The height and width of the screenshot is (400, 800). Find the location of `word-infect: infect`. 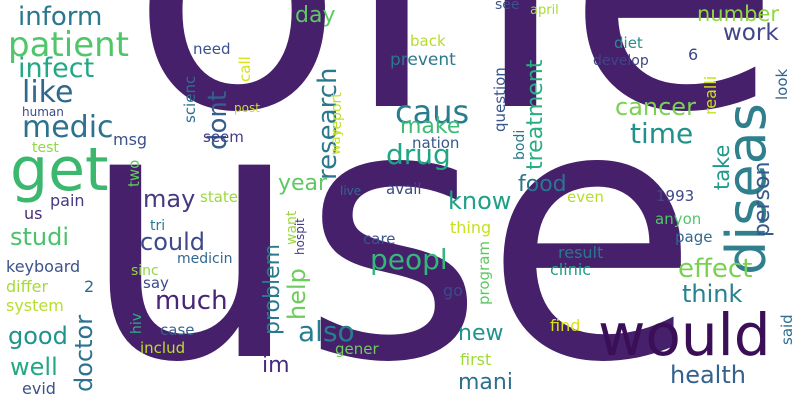

word-infect: infect is located at coordinates (56, 68).